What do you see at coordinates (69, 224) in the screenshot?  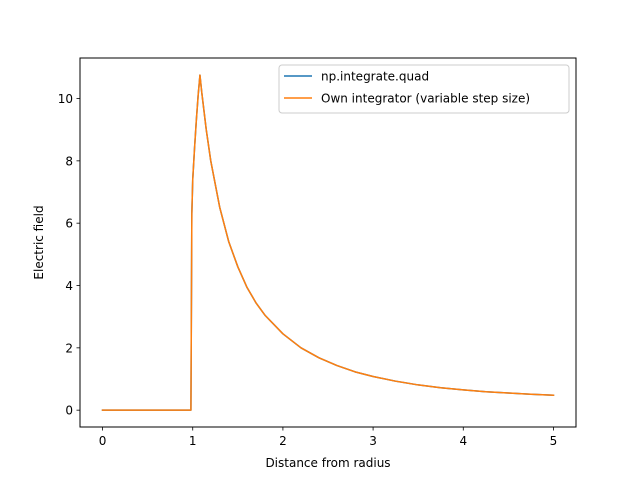 I see `y-tick-label: 6` at bounding box center [69, 224].